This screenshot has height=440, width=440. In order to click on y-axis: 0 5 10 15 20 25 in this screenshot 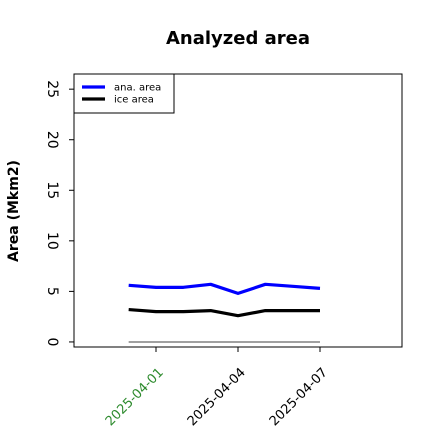, I will do `click(59, 213)`.